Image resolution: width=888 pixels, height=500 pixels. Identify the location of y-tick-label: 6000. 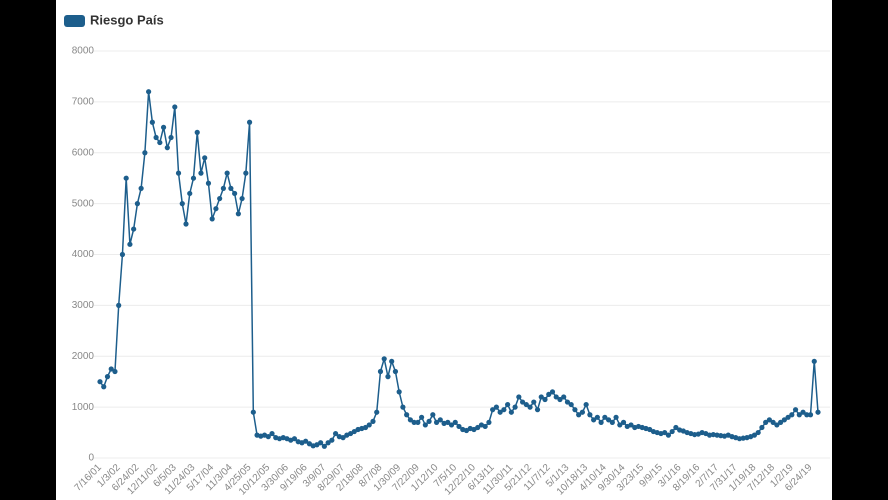
(83, 152).